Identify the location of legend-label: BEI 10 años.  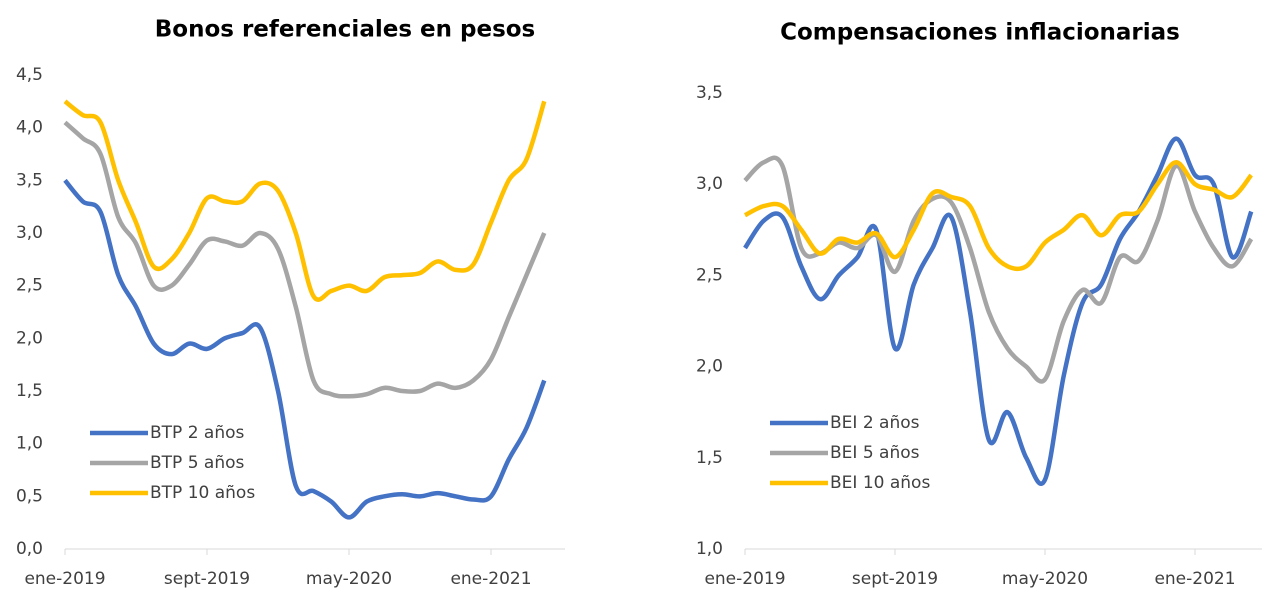
(880, 483).